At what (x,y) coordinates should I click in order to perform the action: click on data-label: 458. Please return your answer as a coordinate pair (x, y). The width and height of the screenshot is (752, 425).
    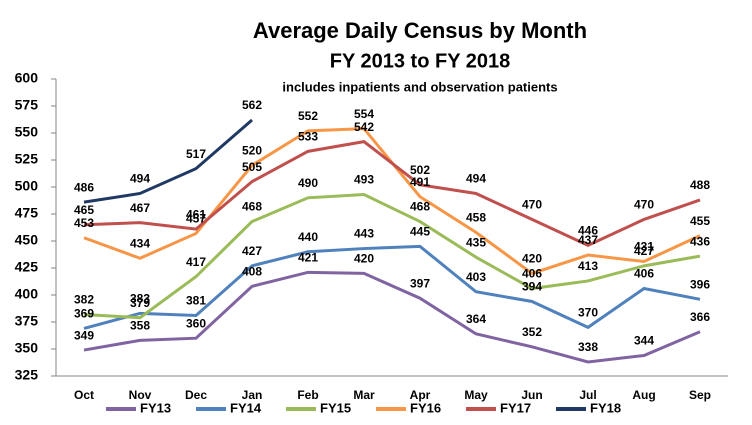
    Looking at the image, I should click on (476, 218).